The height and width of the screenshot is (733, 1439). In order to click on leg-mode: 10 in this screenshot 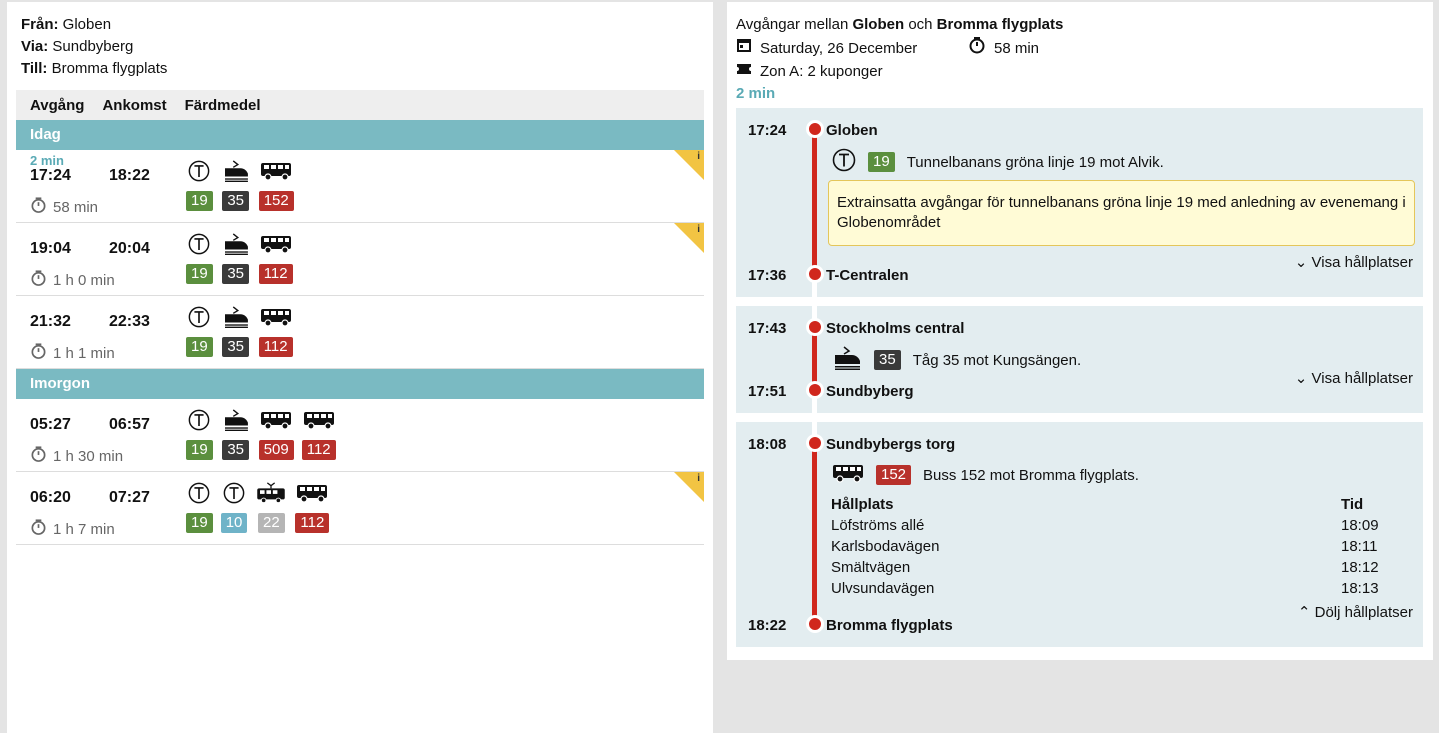, I will do `click(234, 507)`.